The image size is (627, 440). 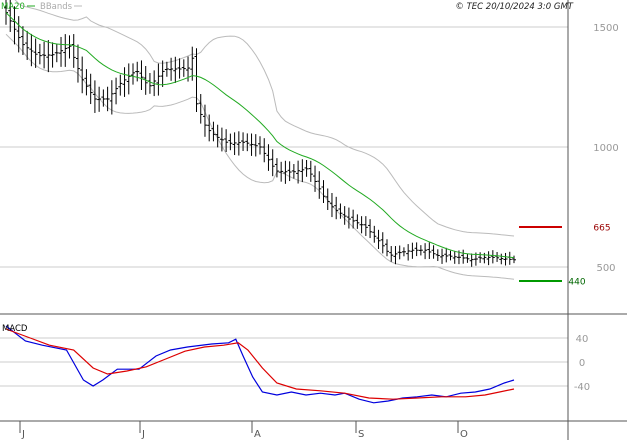 What do you see at coordinates (605, 28) in the screenshot?
I see `price-tick-label: 1500` at bounding box center [605, 28].